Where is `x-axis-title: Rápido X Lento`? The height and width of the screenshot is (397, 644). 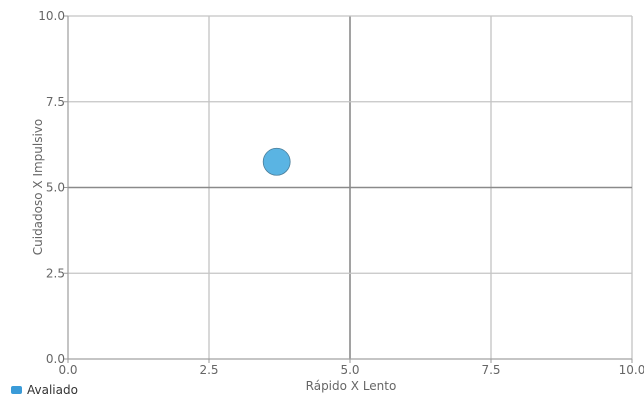 x-axis-title: Rápido X Lento is located at coordinates (351, 386).